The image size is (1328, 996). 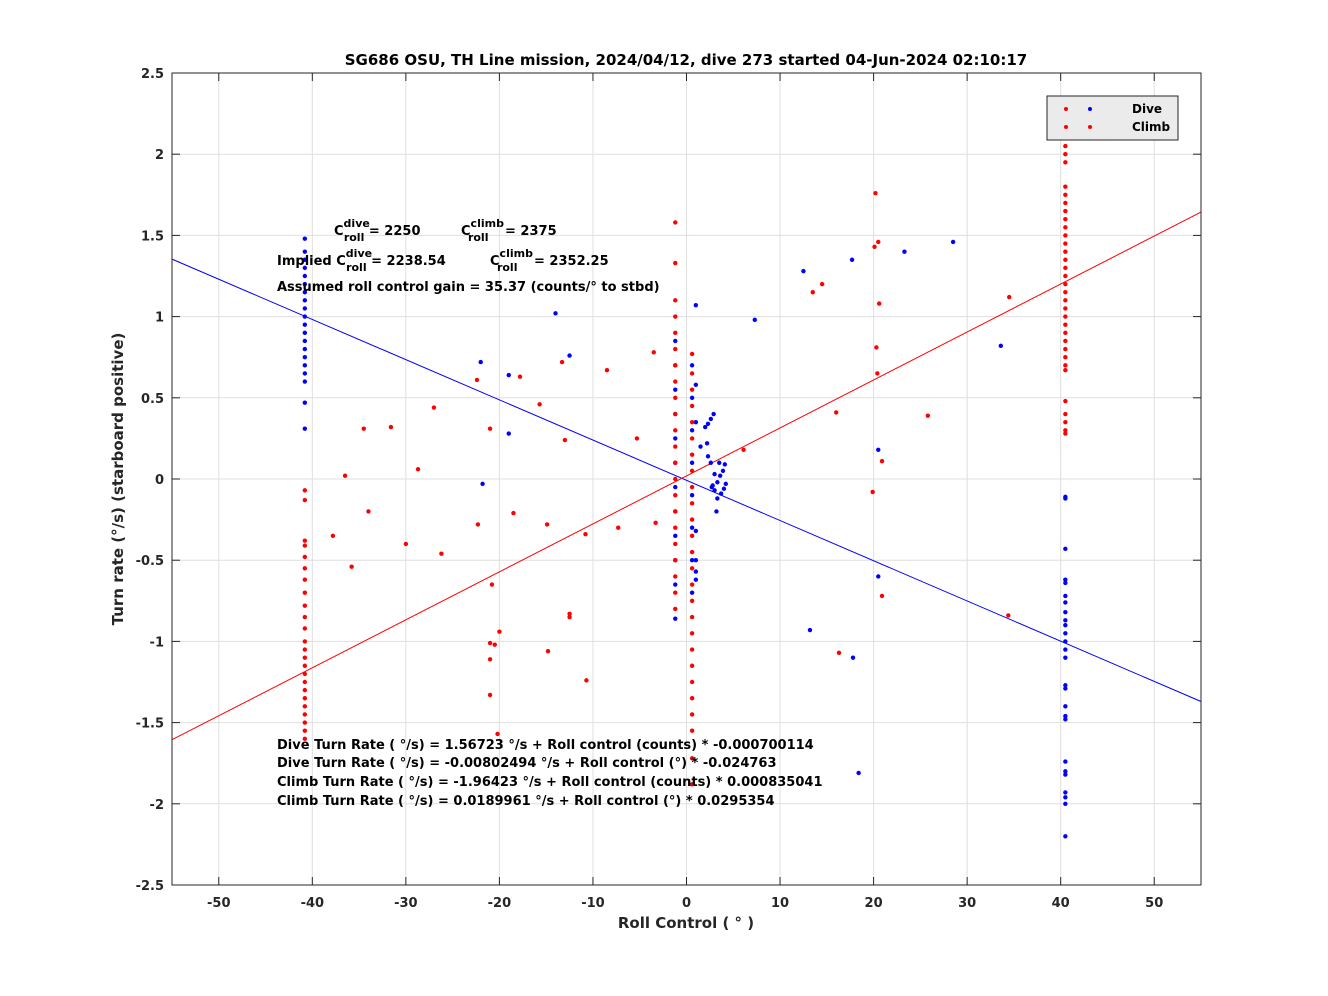 What do you see at coordinates (1147, 109) in the screenshot?
I see `legend-dive-label: Dive` at bounding box center [1147, 109].